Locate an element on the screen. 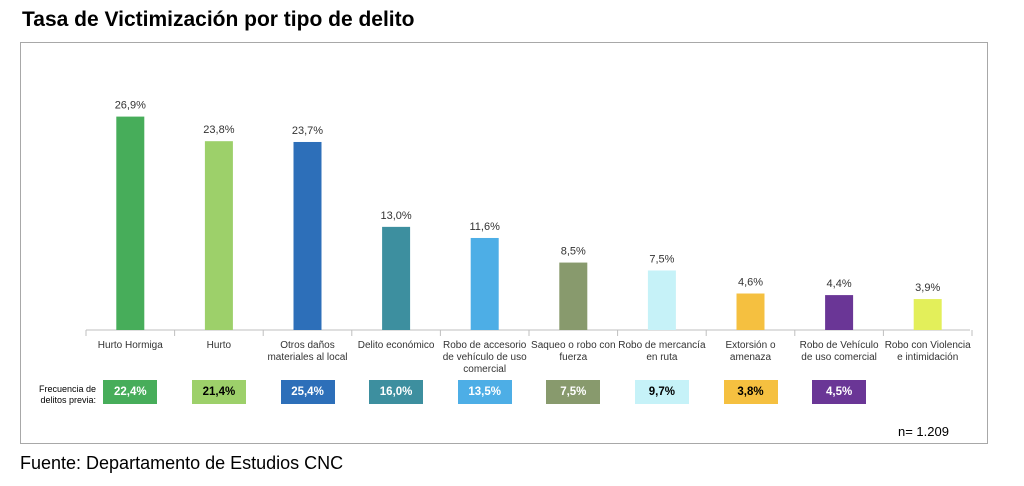 Image resolution: width=1024 pixels, height=486 pixels. bar-value-label: 3,9% is located at coordinates (927, 288).